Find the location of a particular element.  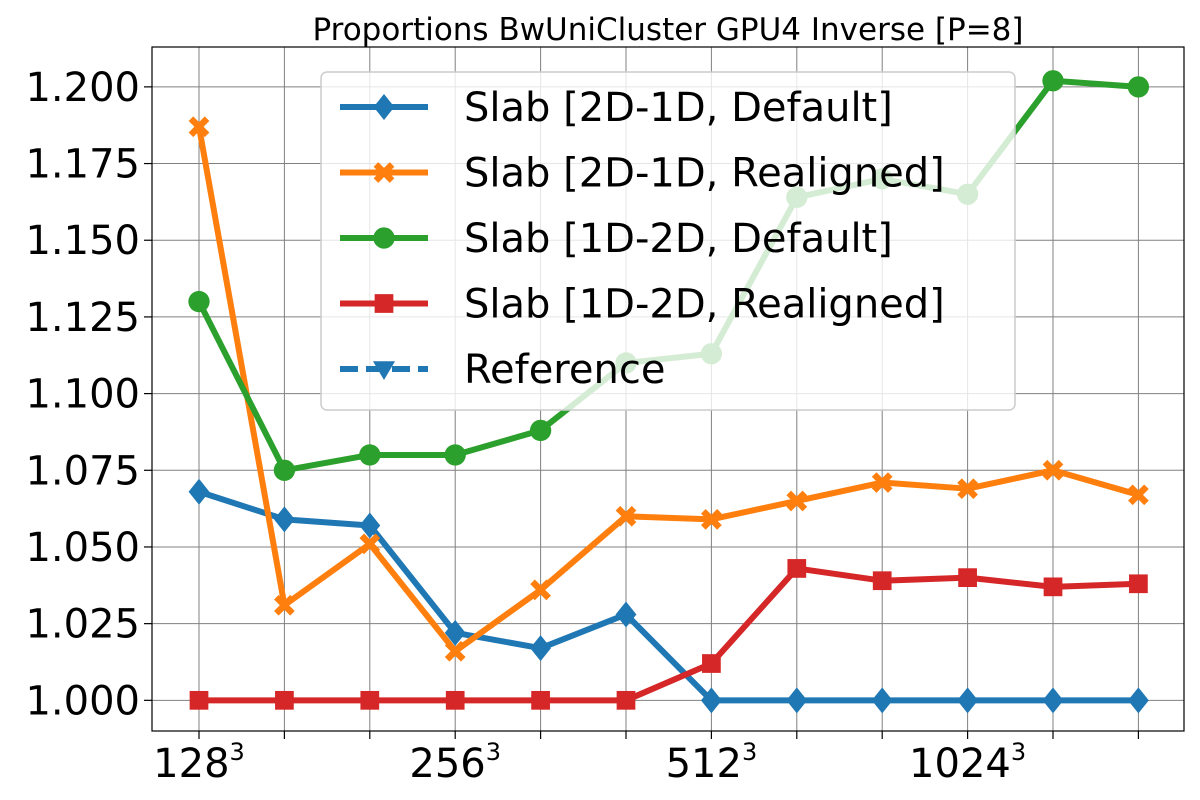

y-tick-label: 1.150 is located at coordinates (82, 241).